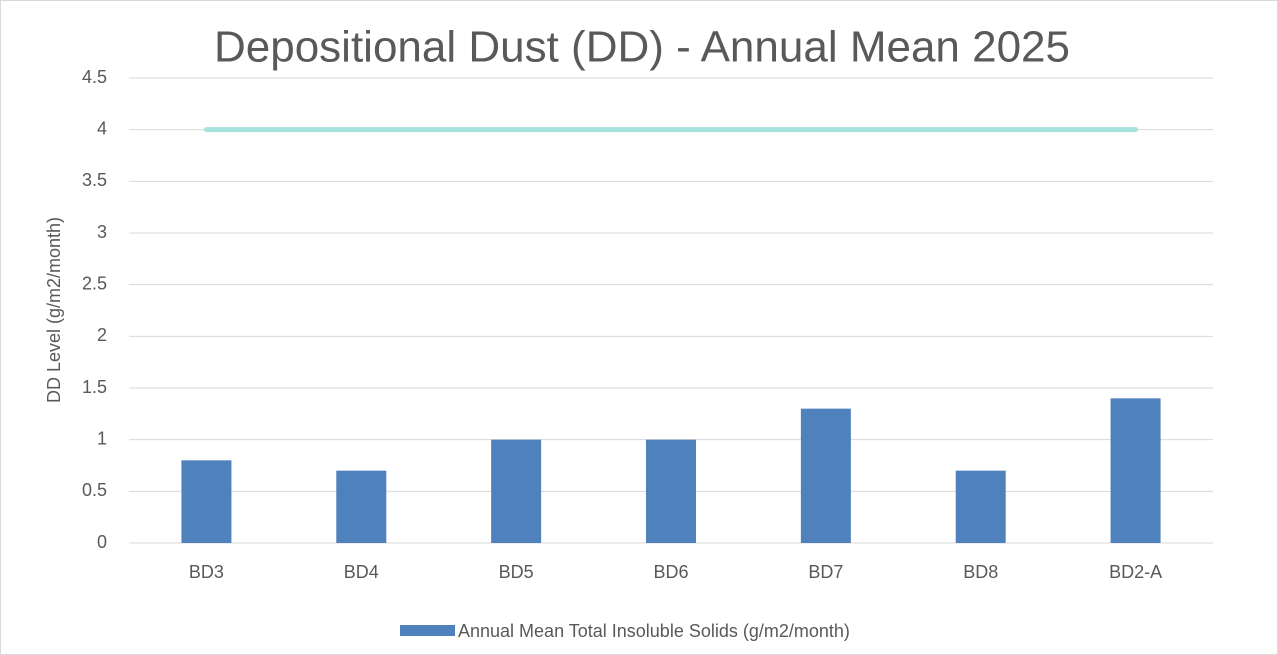 The height and width of the screenshot is (655, 1278). I want to click on x-tick-label: BD3, so click(206, 572).